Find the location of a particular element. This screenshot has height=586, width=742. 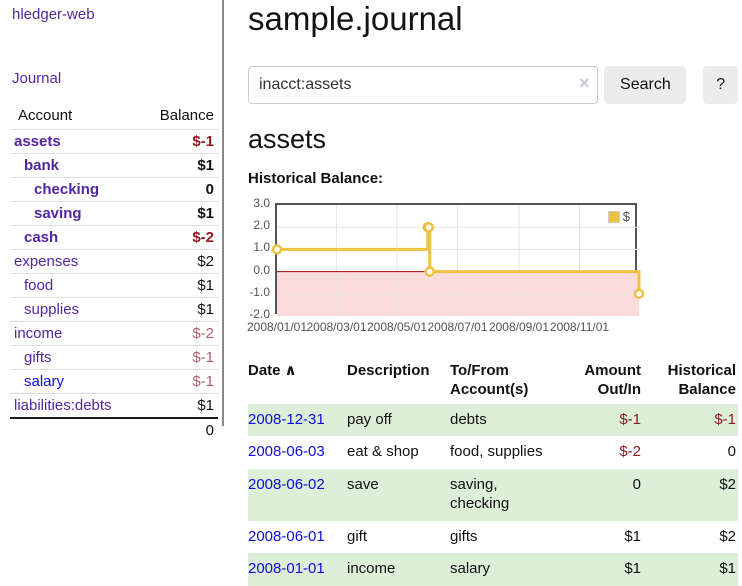

account-link-cash: cash is located at coordinates (41, 237).